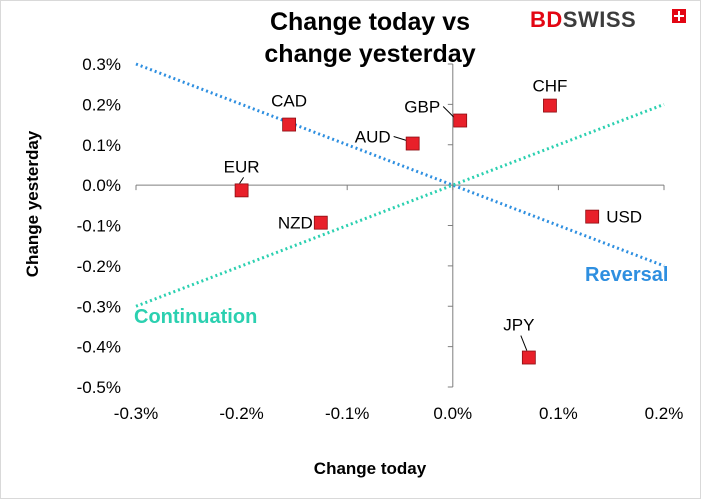  Describe the element at coordinates (664, 413) in the screenshot. I see `x-tick-label: 0.2%` at that location.